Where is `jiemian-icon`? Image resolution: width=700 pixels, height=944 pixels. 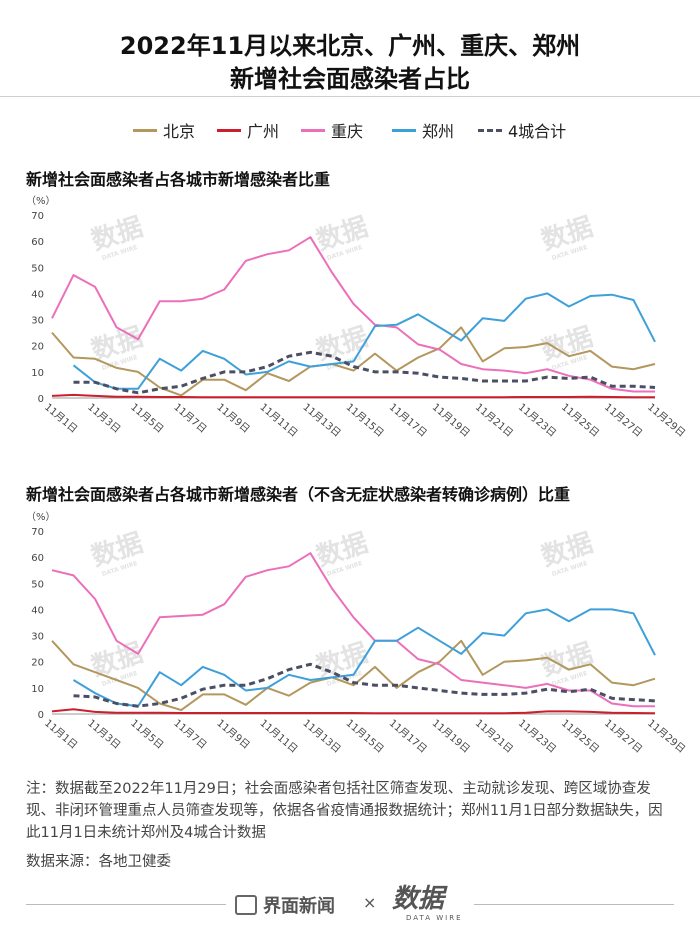
jiemian-icon is located at coordinates (246, 905).